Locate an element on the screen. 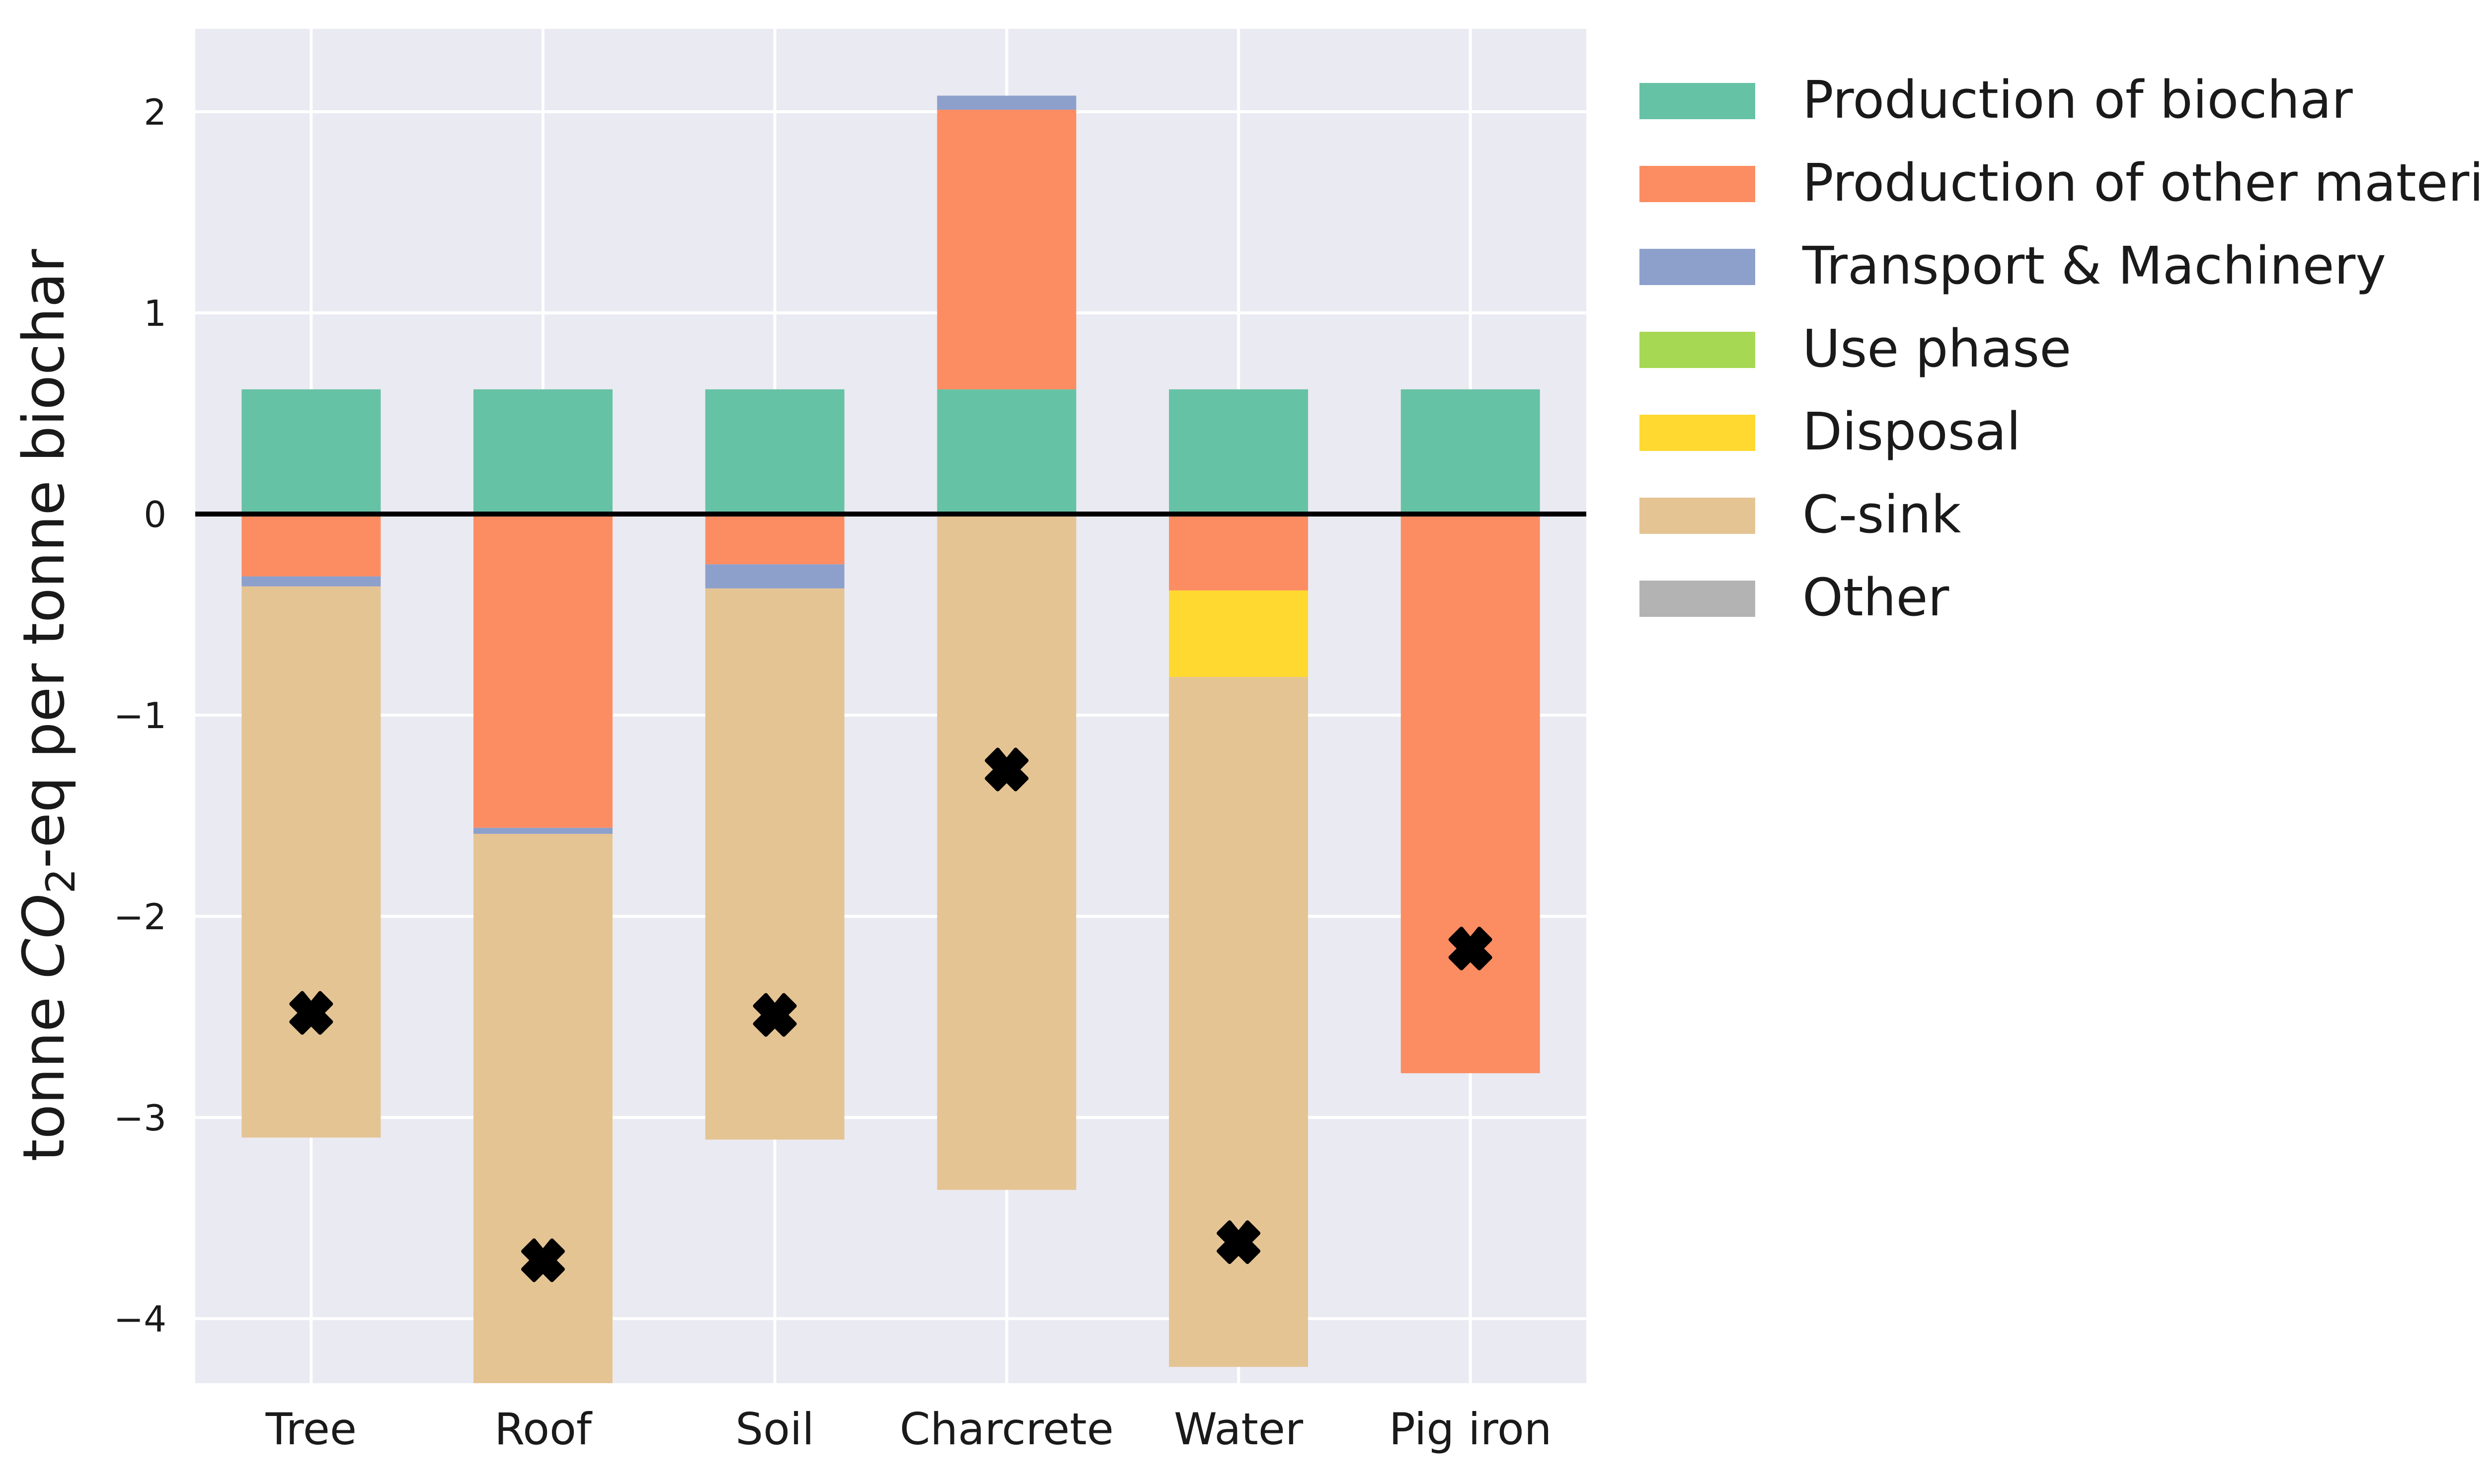 Image resolution: width=2484 pixels, height=1484 pixels. y-tick-label: −3 is located at coordinates (140, 1118).